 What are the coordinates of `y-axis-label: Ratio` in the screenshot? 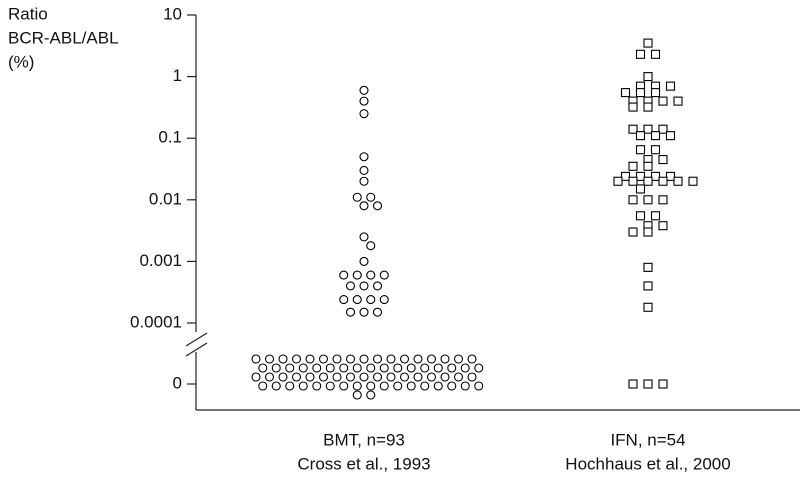 It's located at (28, 13).